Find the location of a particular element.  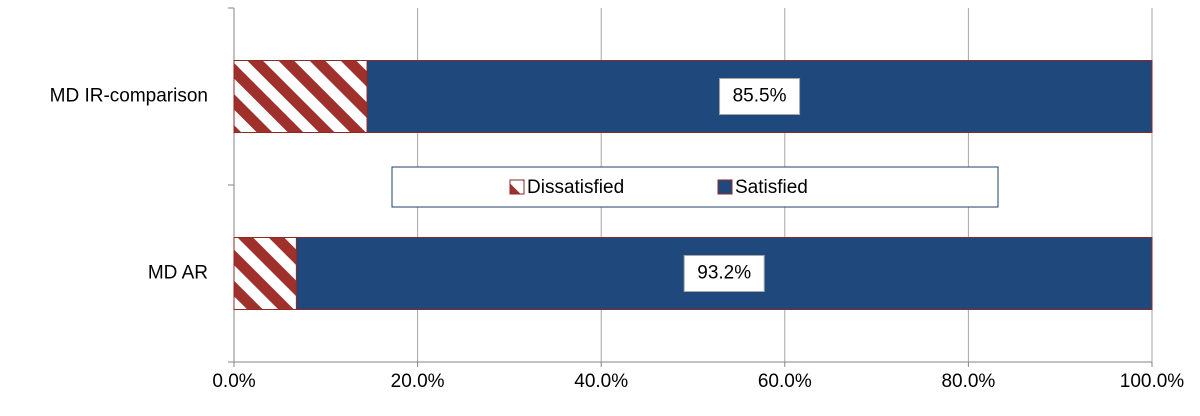

x-tick-label: 100.0% is located at coordinates (1152, 381).